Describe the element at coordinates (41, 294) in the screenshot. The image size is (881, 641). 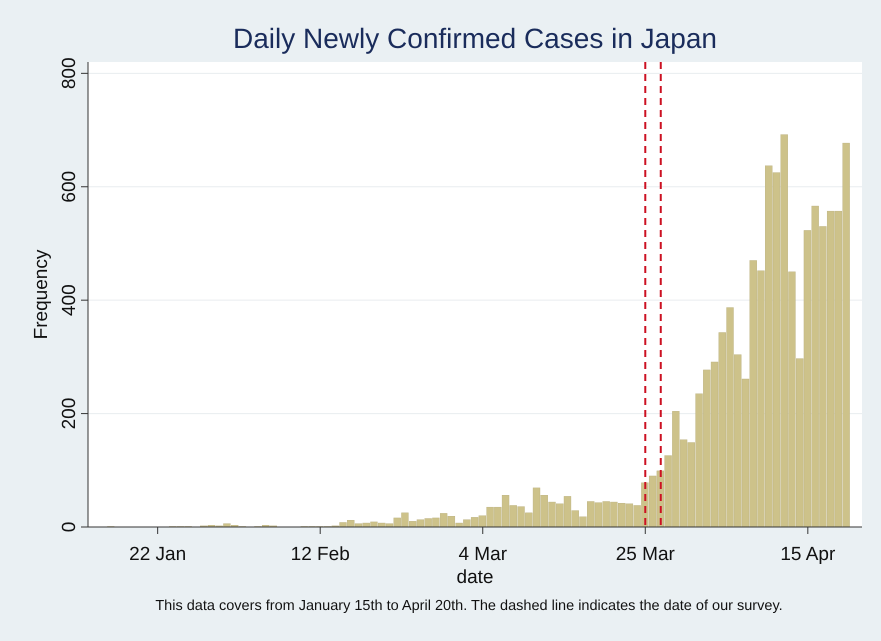
I see `y-axis-title: Frequency` at that location.